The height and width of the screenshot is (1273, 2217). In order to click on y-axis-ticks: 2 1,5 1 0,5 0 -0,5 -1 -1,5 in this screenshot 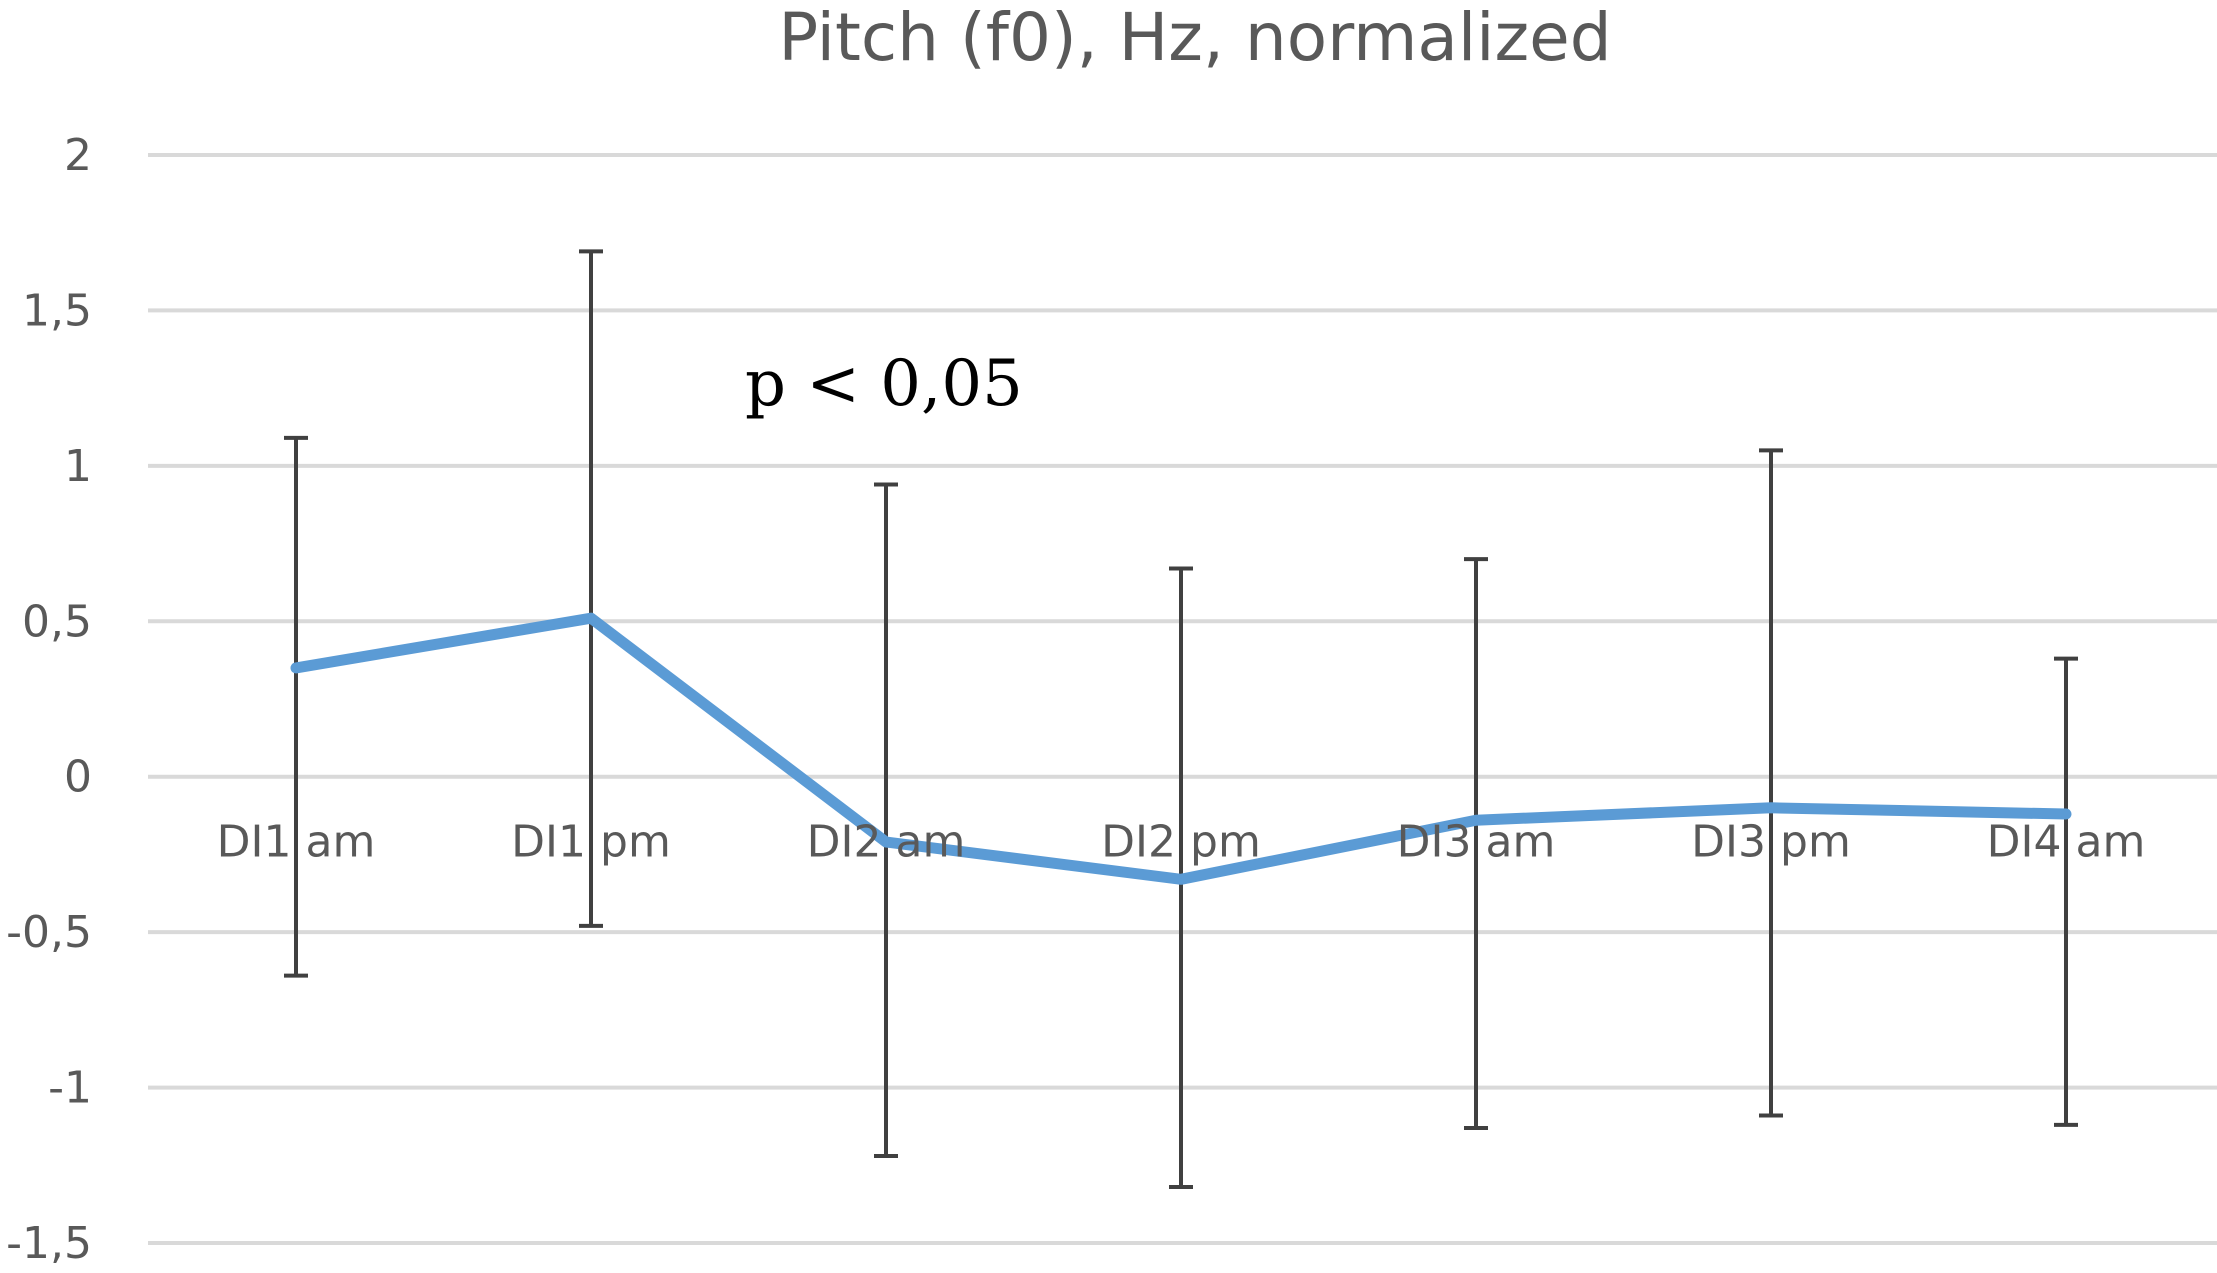, I will do `click(49, 699)`.